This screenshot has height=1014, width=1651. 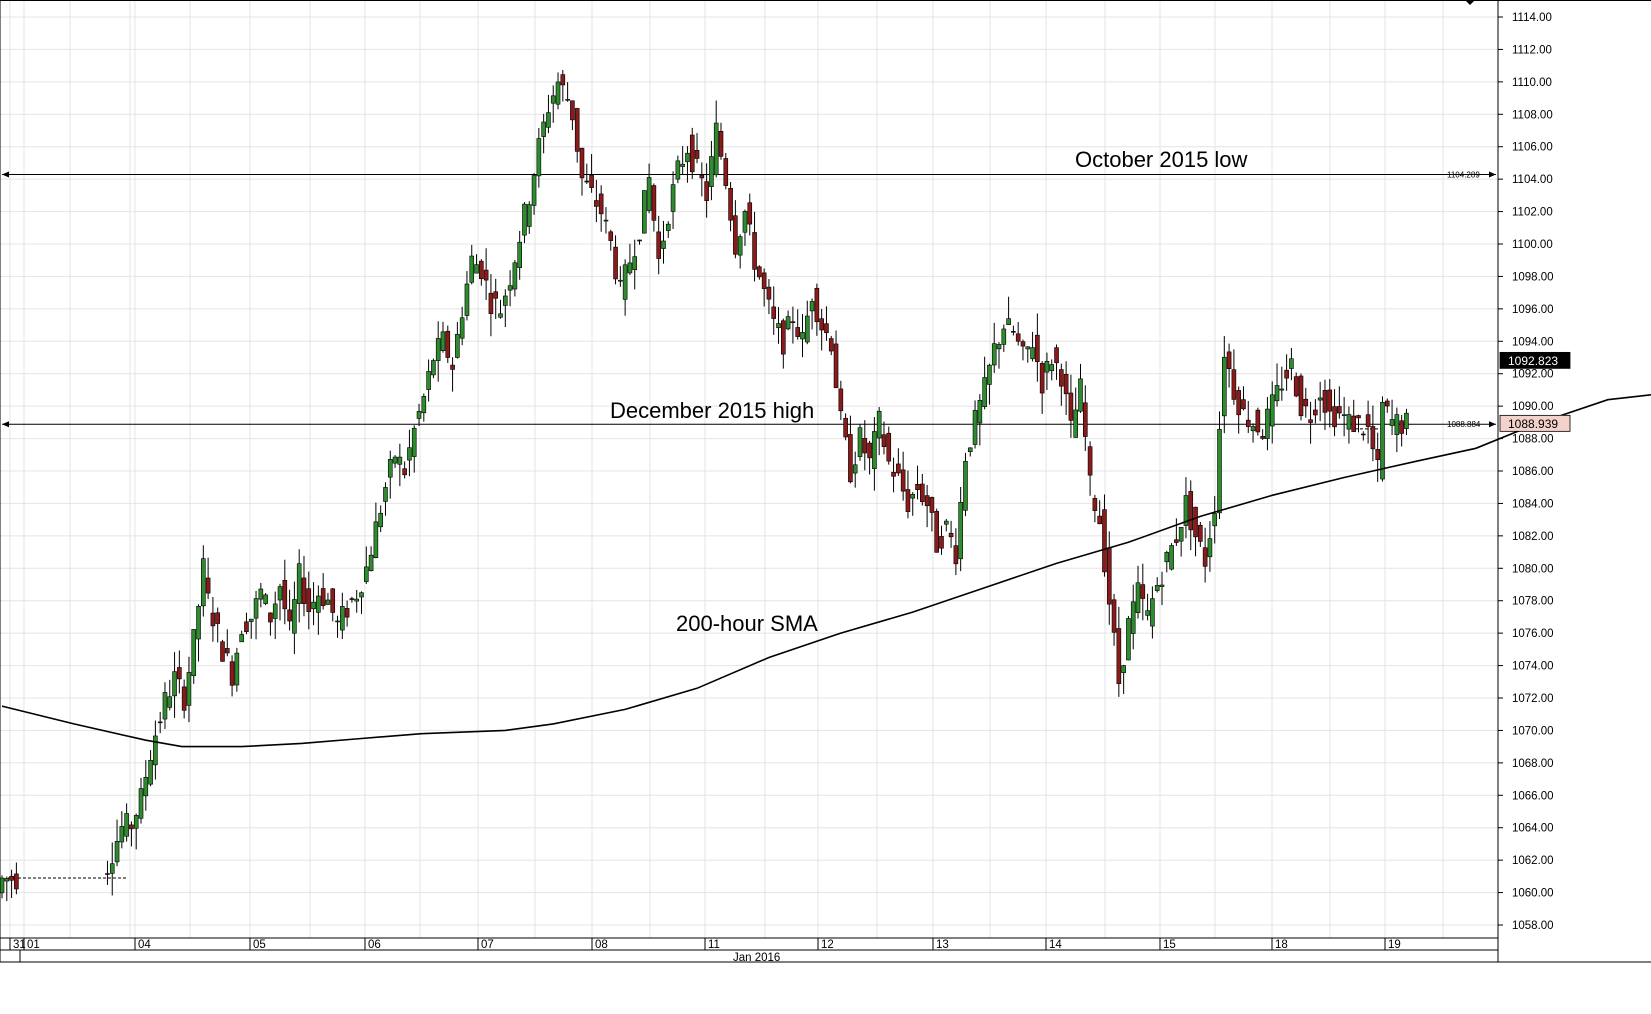 I want to click on month-label: Jan 2016, so click(x=756, y=958).